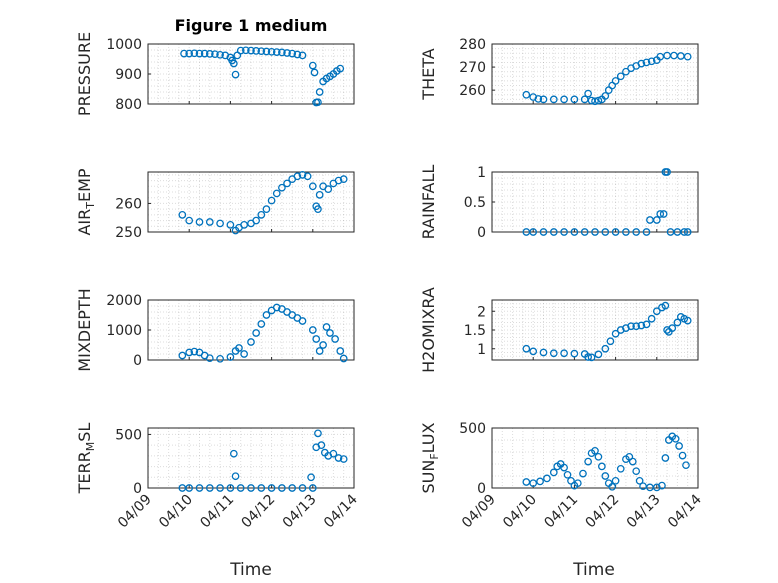 The width and height of the screenshot is (778, 583). What do you see at coordinates (86, 459) in the screenshot?
I see `y-axis-label: TERRMSL` at bounding box center [86, 459].